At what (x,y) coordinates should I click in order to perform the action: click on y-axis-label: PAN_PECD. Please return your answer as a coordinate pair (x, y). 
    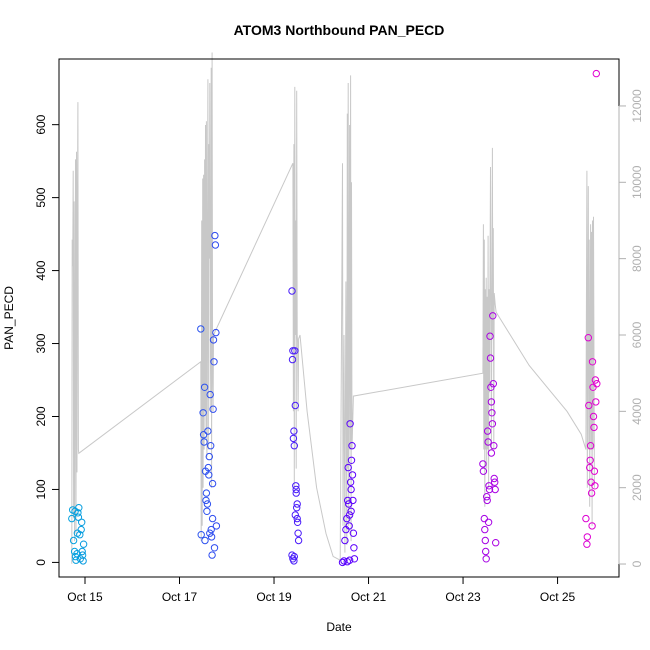
    Looking at the image, I should click on (9, 318).